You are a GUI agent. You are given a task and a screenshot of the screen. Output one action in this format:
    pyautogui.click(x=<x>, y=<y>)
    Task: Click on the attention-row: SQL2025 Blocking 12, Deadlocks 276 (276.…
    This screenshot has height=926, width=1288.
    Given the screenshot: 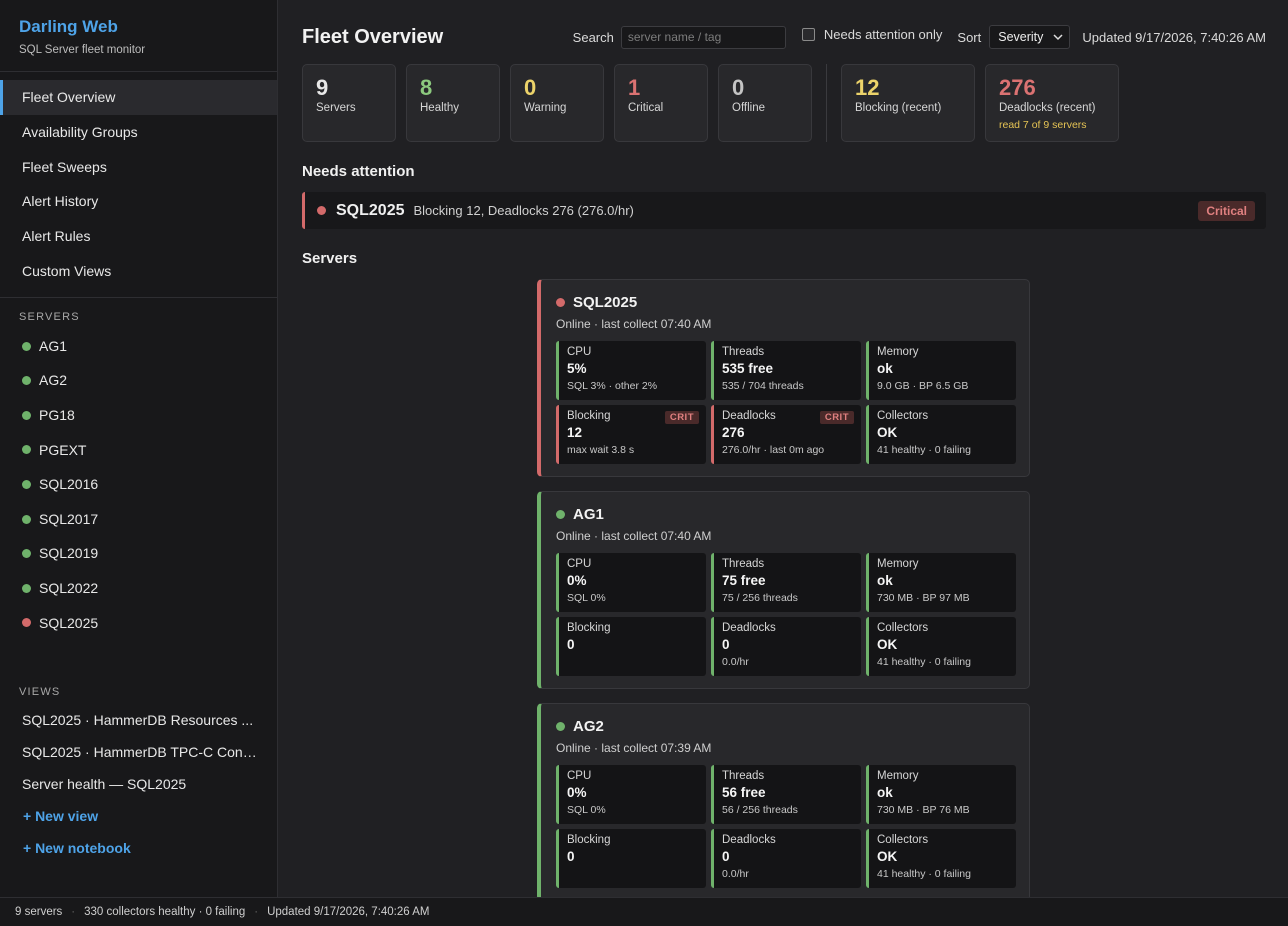 What is the action you would take?
    pyautogui.click(x=784, y=210)
    